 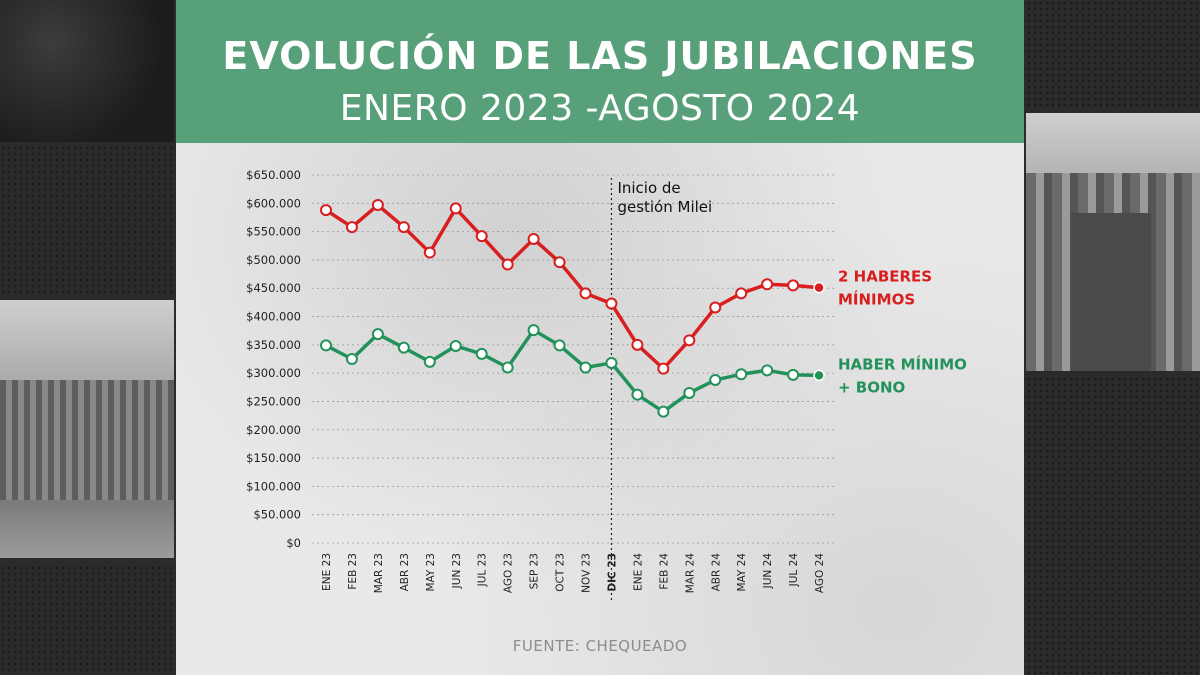 What do you see at coordinates (820, 573) in the screenshot?
I see `x-tick-label: AGO 24` at bounding box center [820, 573].